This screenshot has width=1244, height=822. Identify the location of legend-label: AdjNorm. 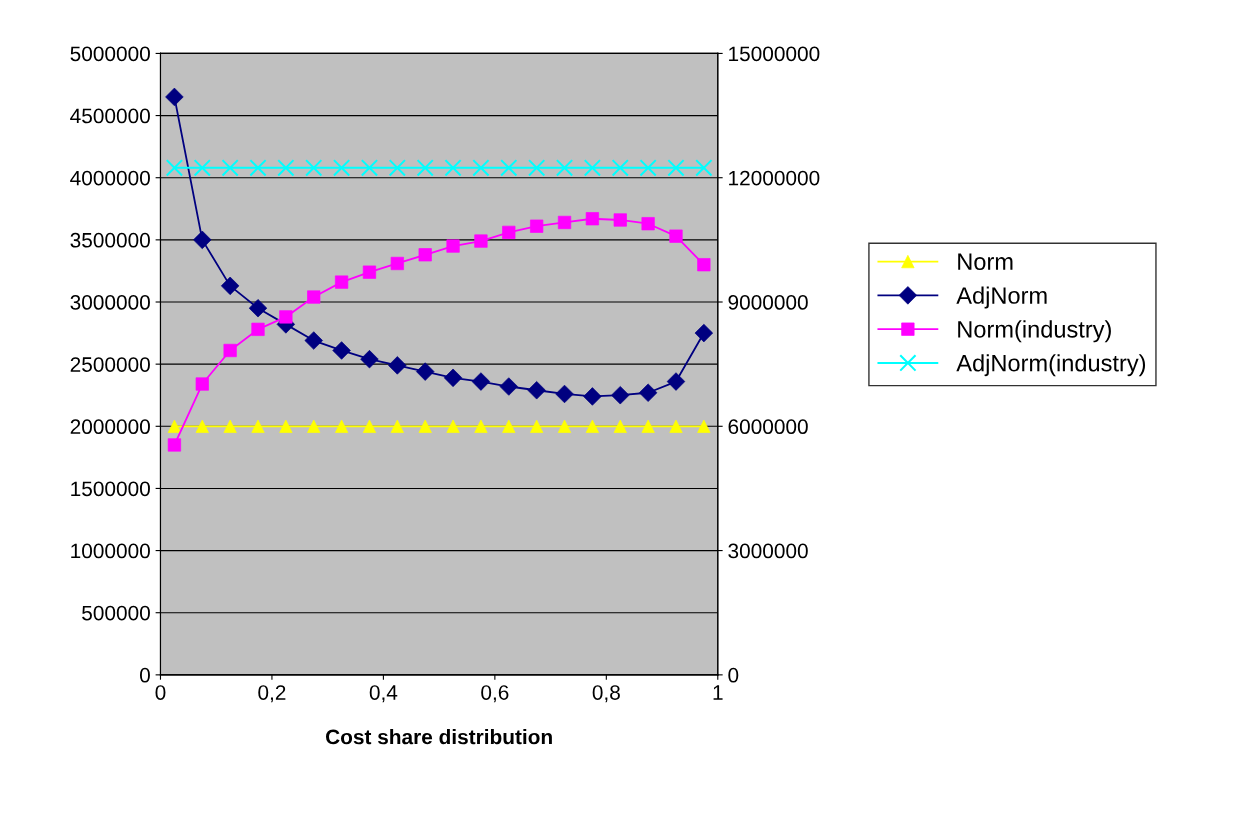
(1001, 297).